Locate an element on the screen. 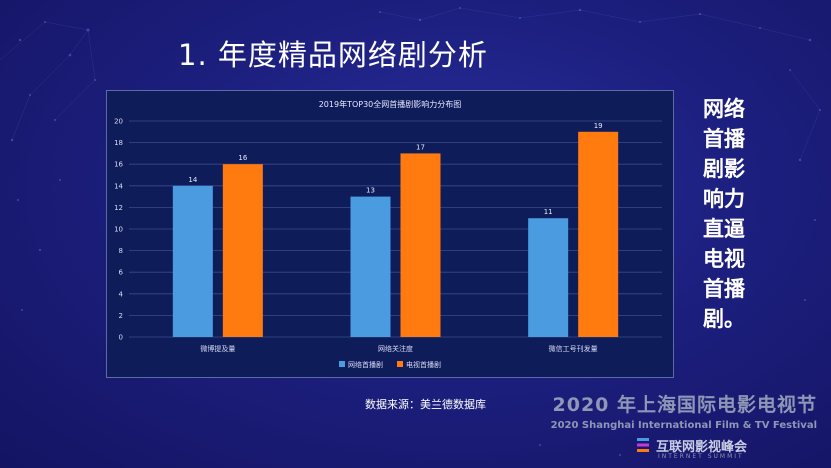 Image resolution: width=831 pixels, height=468 pixels. summit-logo-icon is located at coordinates (643, 445).